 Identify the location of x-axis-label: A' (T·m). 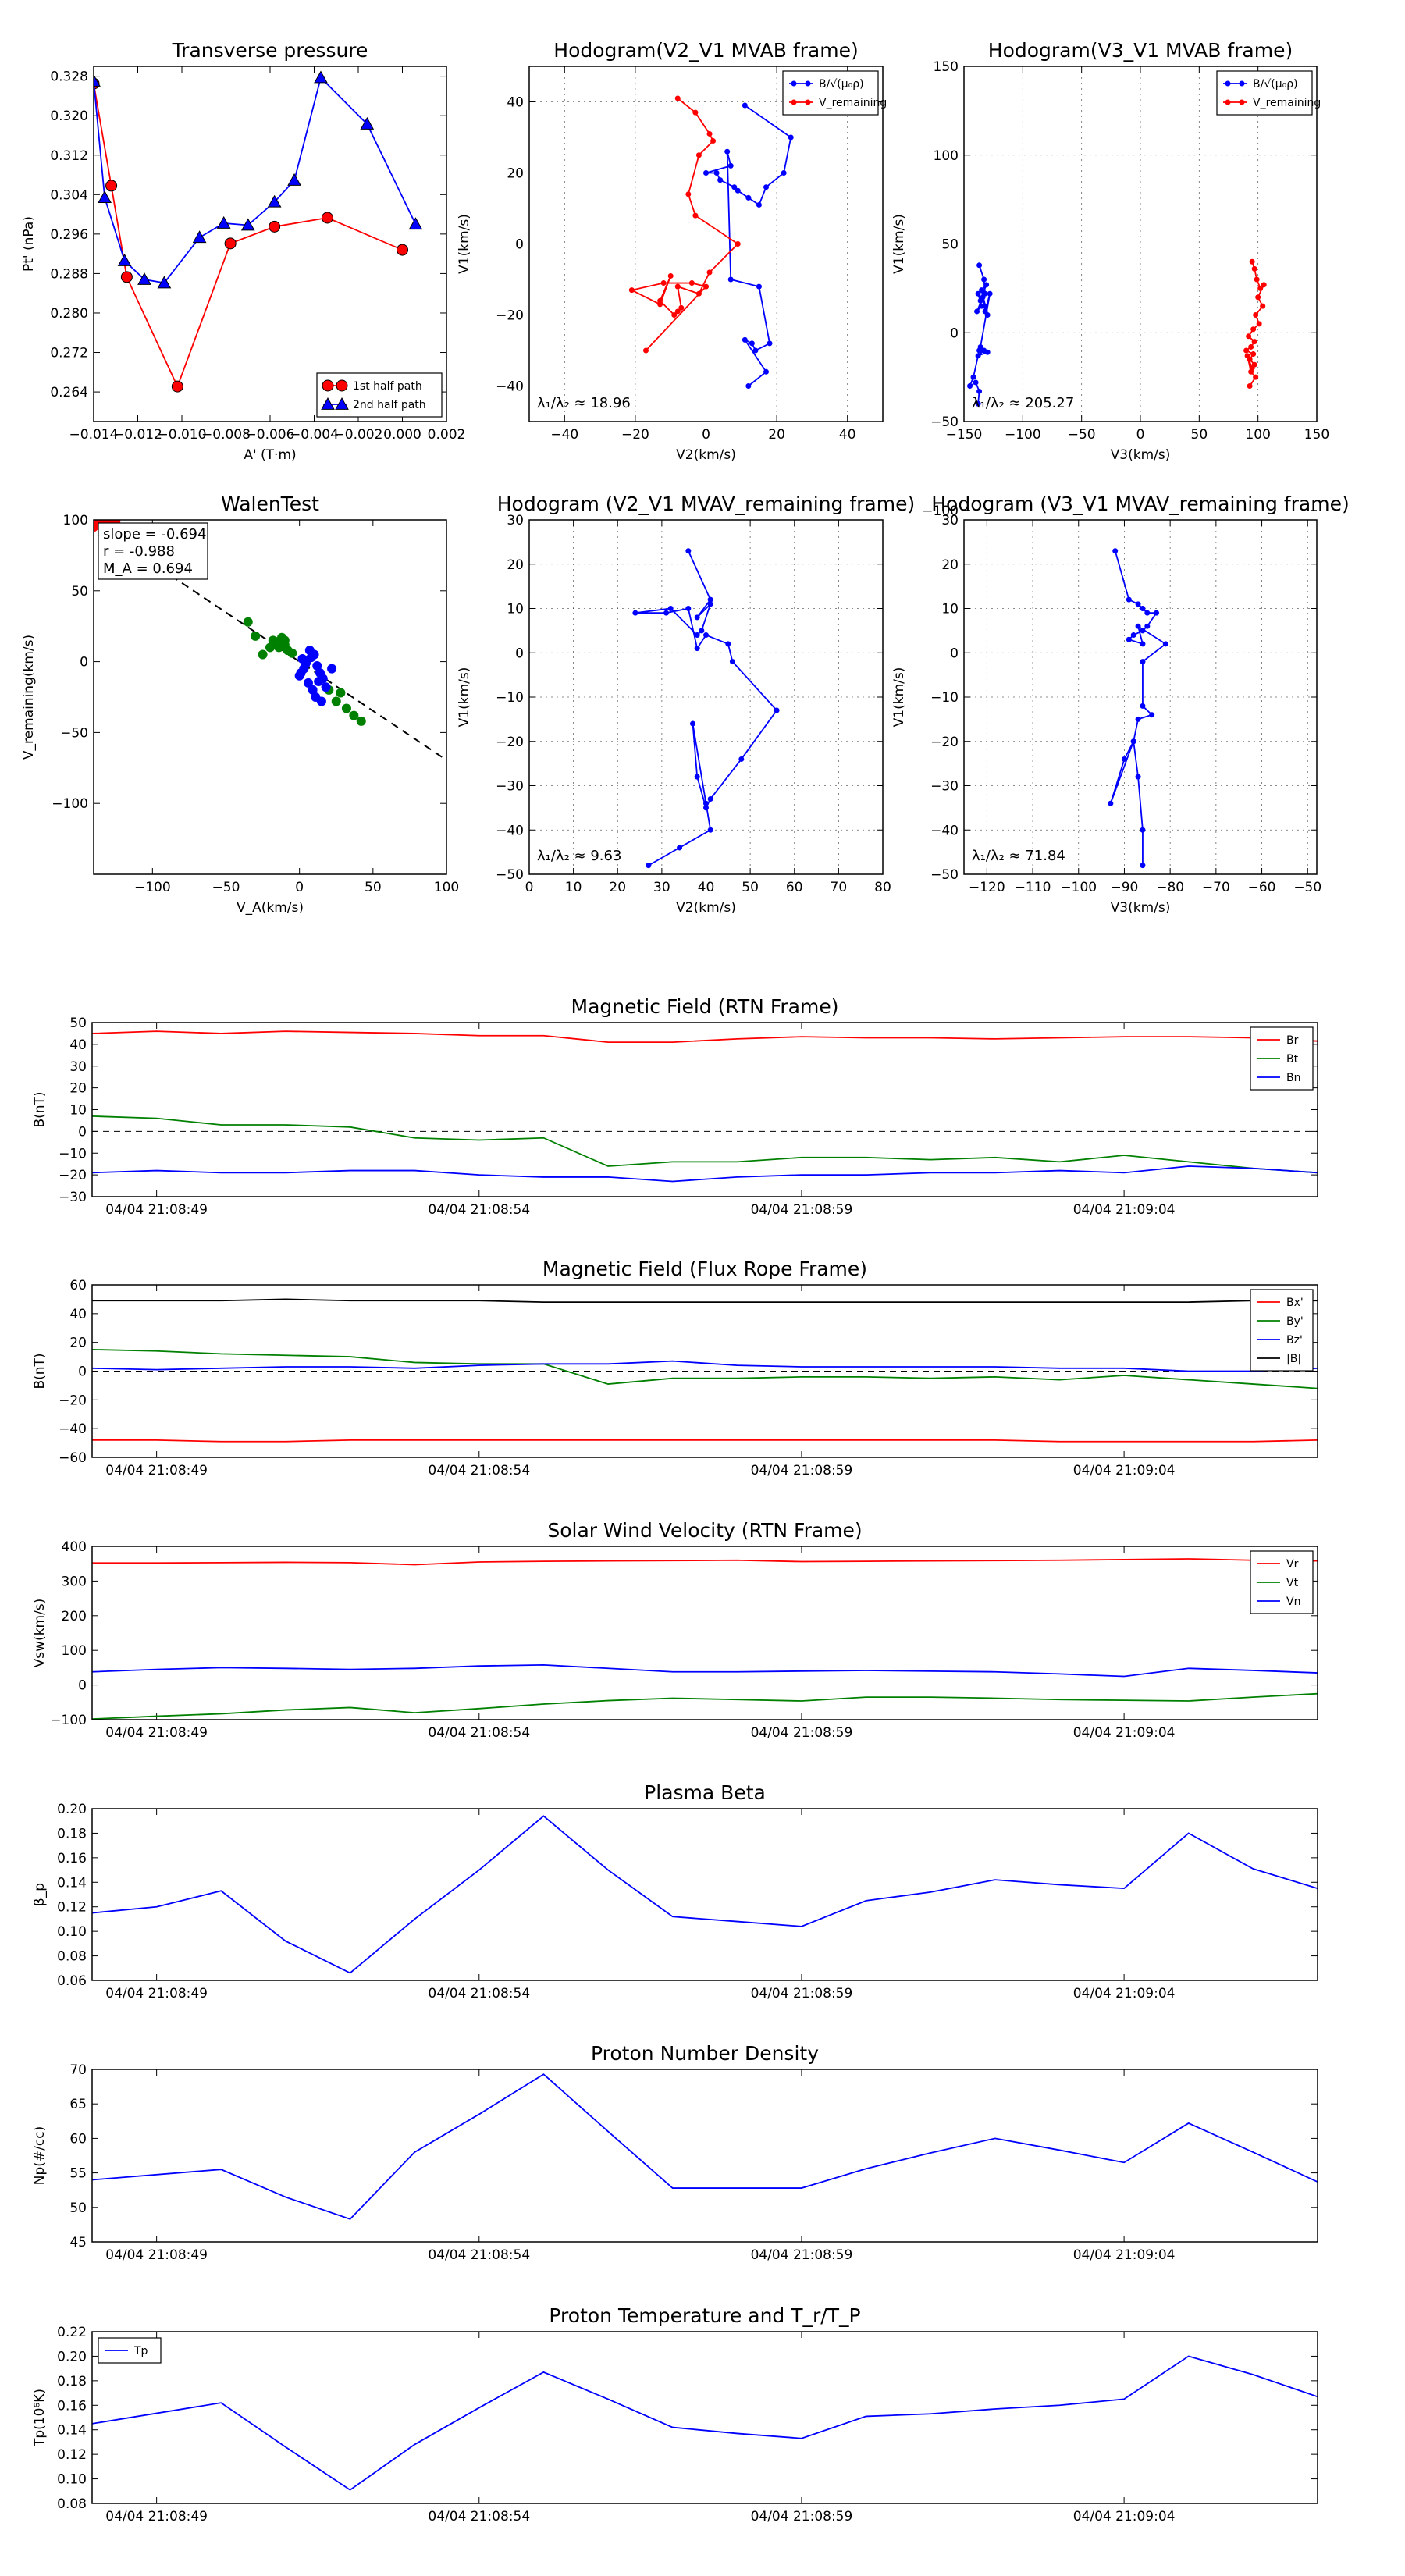
(270, 455).